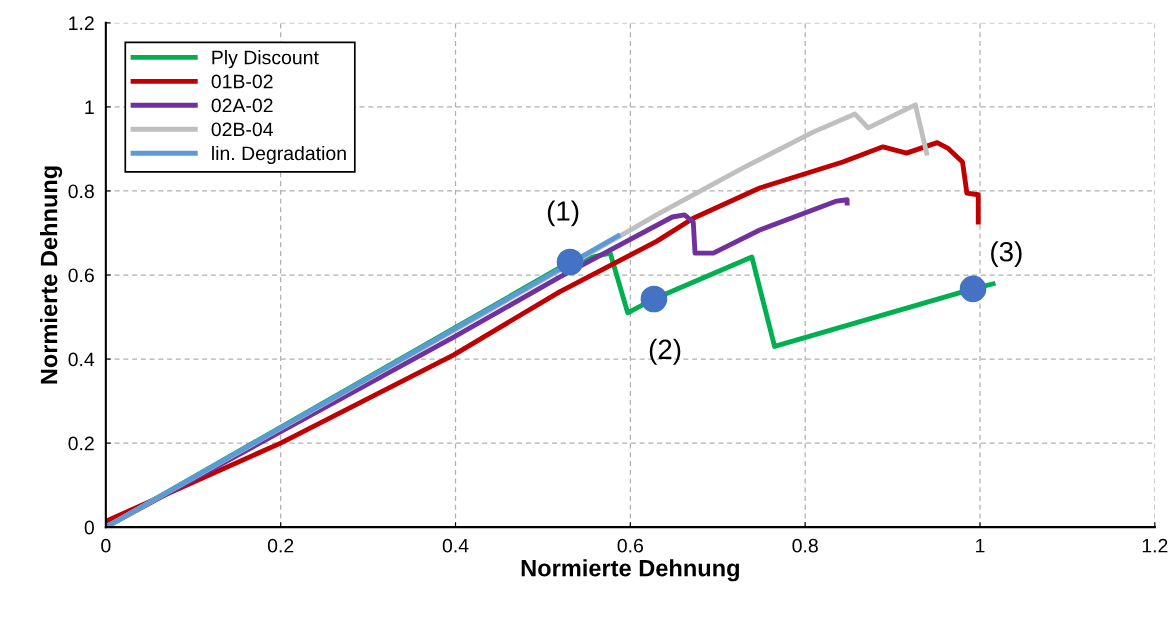 This screenshot has width=1176, height=618. I want to click on legend-label: 02B-04, so click(242, 129).